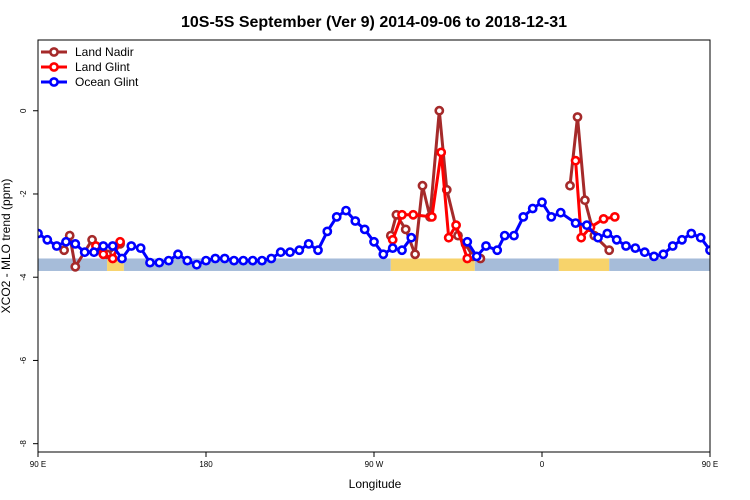 The image size is (750, 500). What do you see at coordinates (104, 52) in the screenshot?
I see `legend-label-land-nadir: Land Nadir` at bounding box center [104, 52].